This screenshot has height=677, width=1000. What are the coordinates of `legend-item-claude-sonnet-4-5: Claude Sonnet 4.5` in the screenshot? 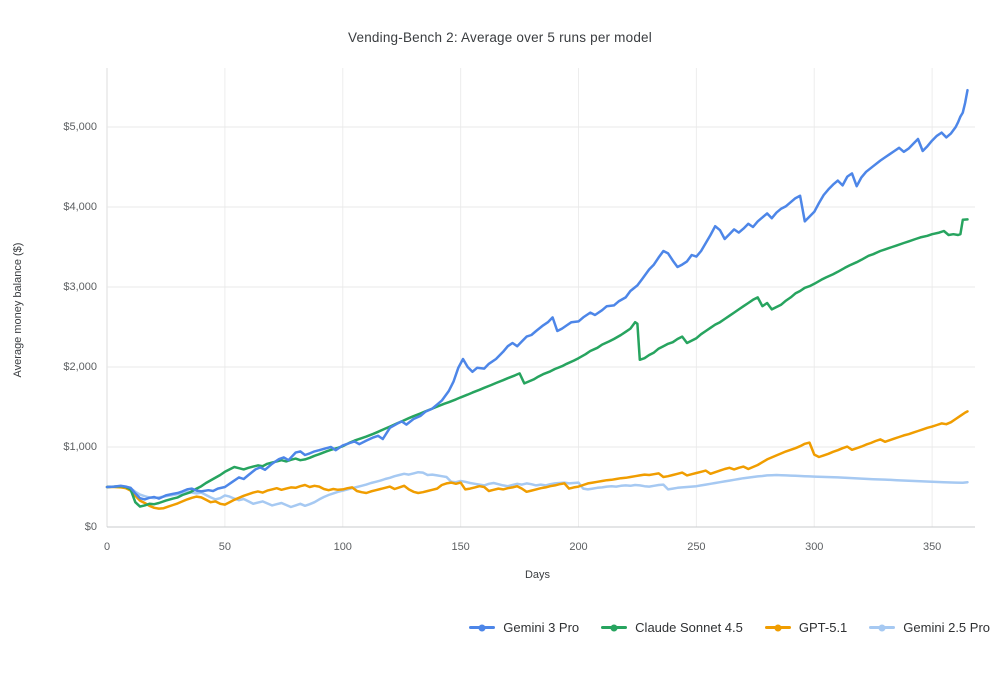 It's located at (672, 627).